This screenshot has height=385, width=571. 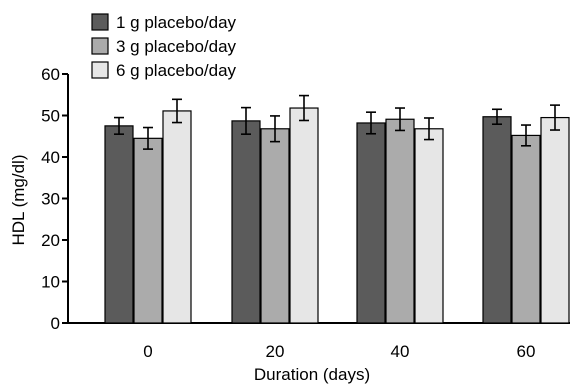 What do you see at coordinates (176, 22) in the screenshot?
I see `legend-label: 1 g placebo/day` at bounding box center [176, 22].